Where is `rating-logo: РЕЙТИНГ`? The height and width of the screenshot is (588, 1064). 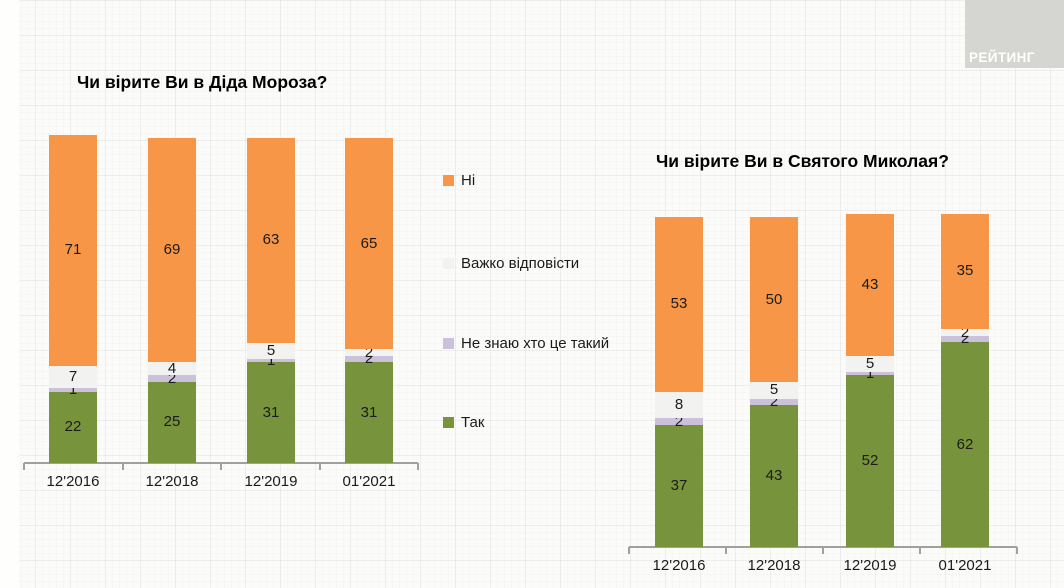 rating-logo: РЕЙТИНГ is located at coordinates (1014, 34).